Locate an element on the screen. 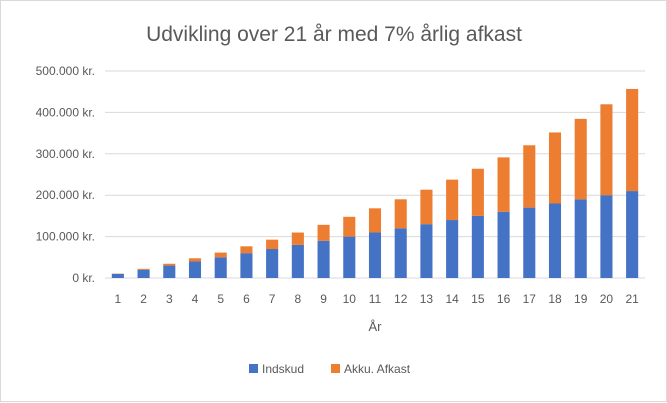 The image size is (667, 403). x-tick-label: 18 is located at coordinates (555, 299).